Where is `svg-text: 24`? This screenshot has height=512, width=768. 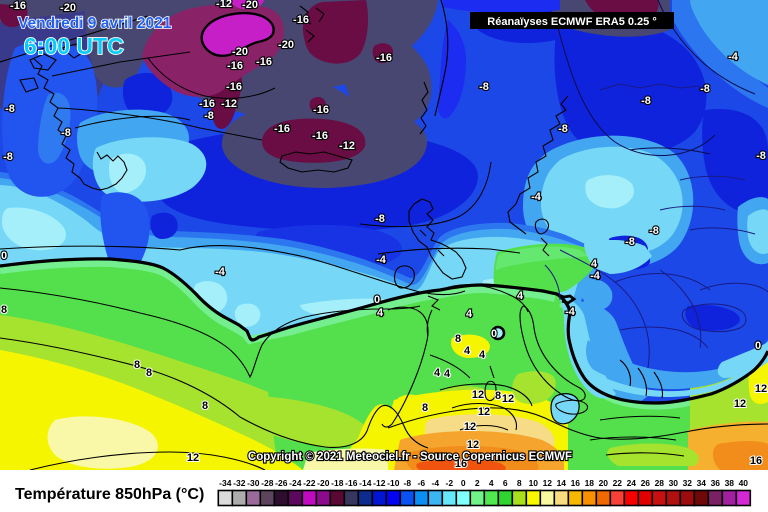 svg-text: 24 is located at coordinates (632, 483).